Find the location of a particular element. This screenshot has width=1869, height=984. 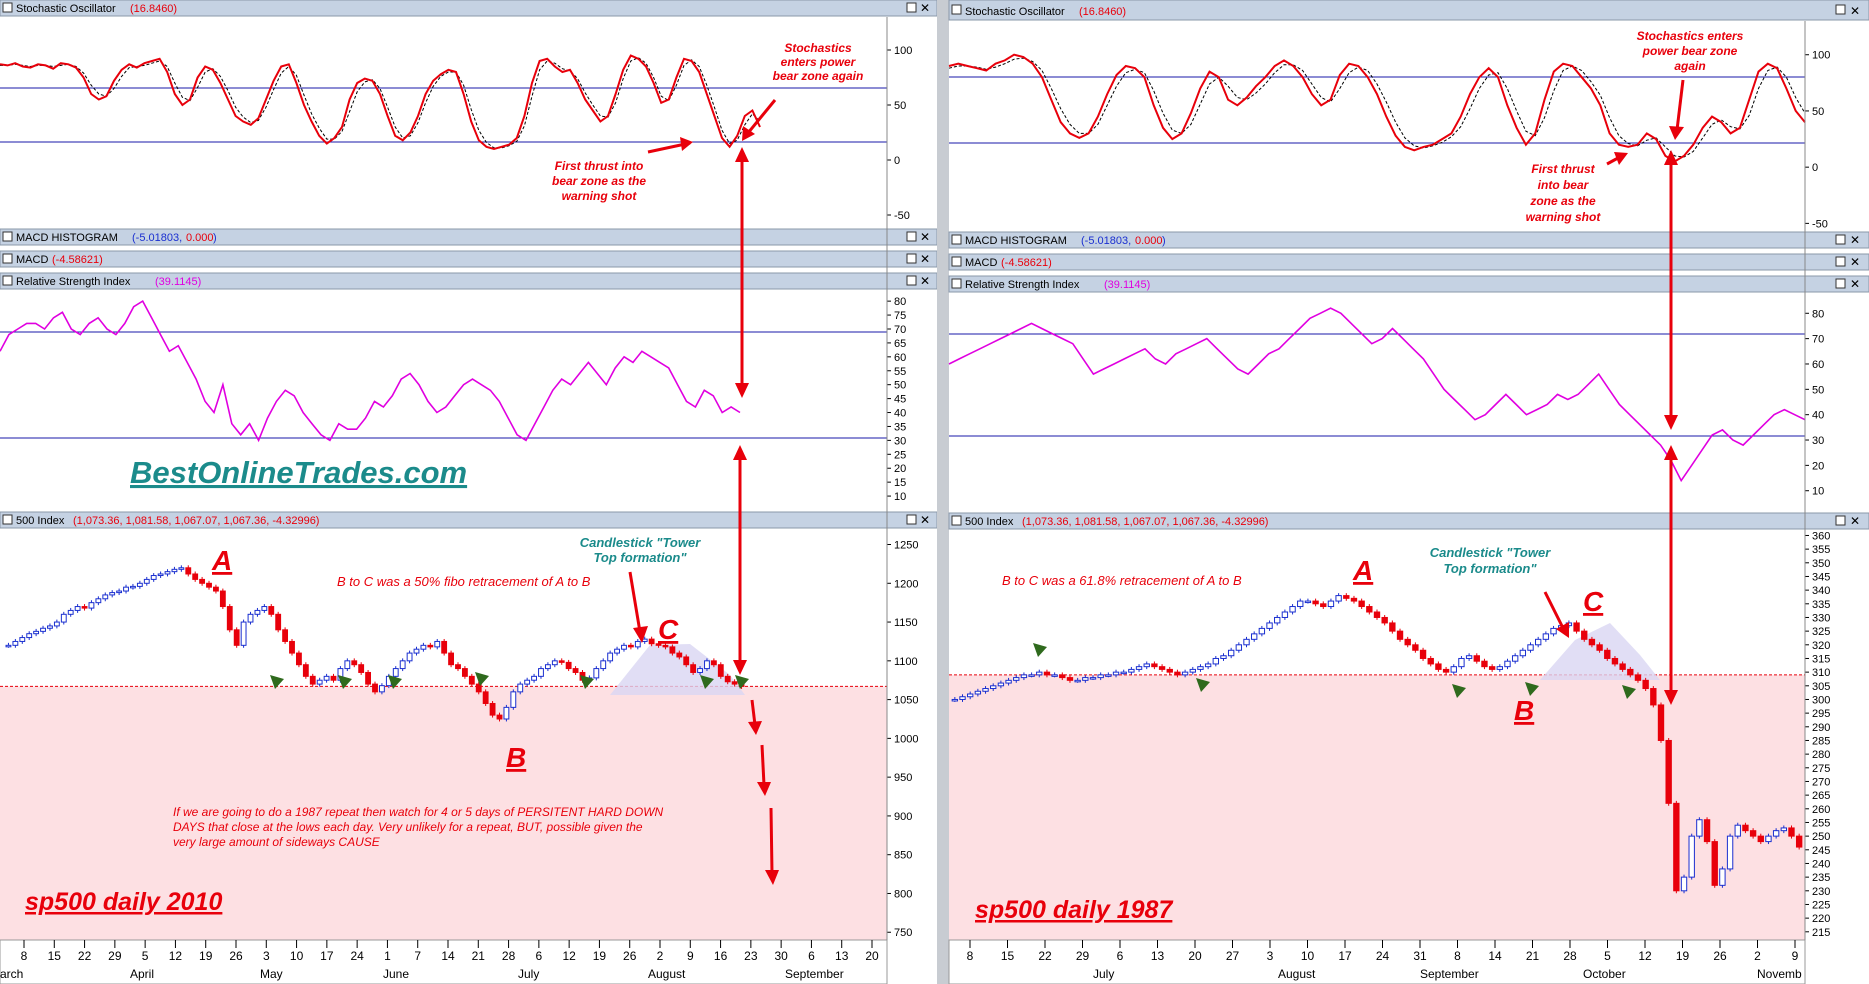

right-hist-title: MACD HISTOGRAM is located at coordinates (1016, 241).